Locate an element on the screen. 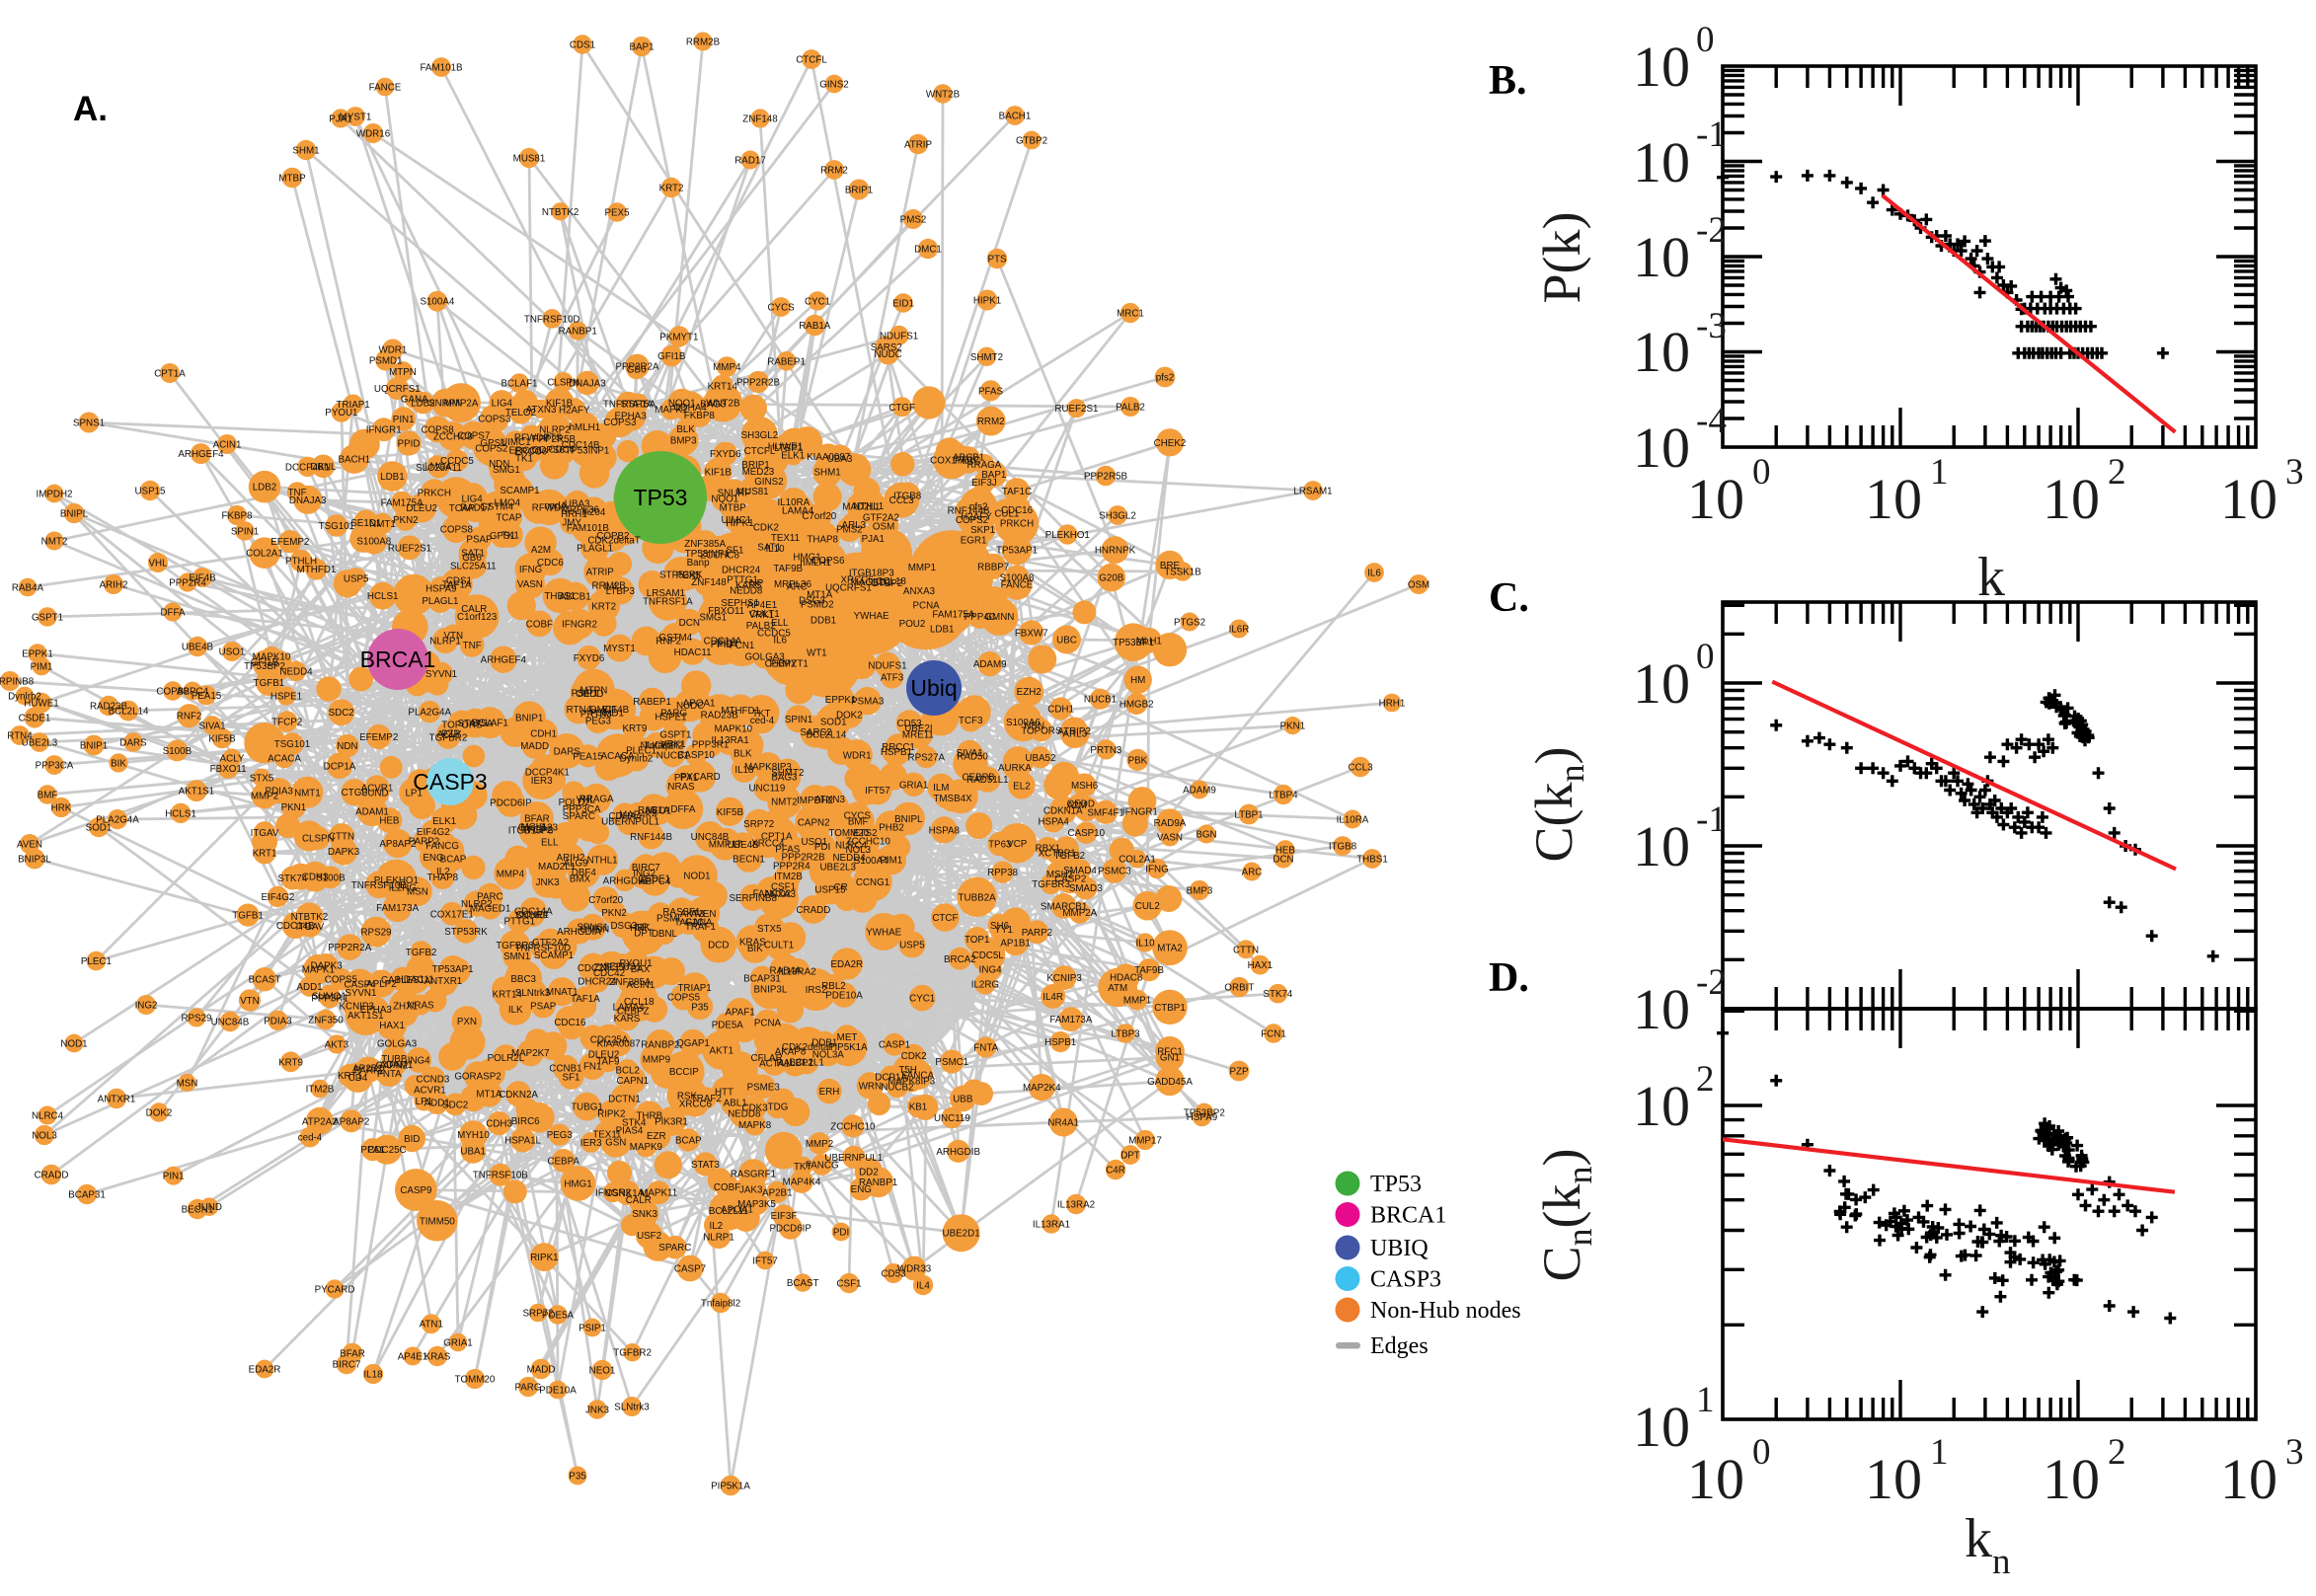  svg-text: A2M is located at coordinates (541, 550).